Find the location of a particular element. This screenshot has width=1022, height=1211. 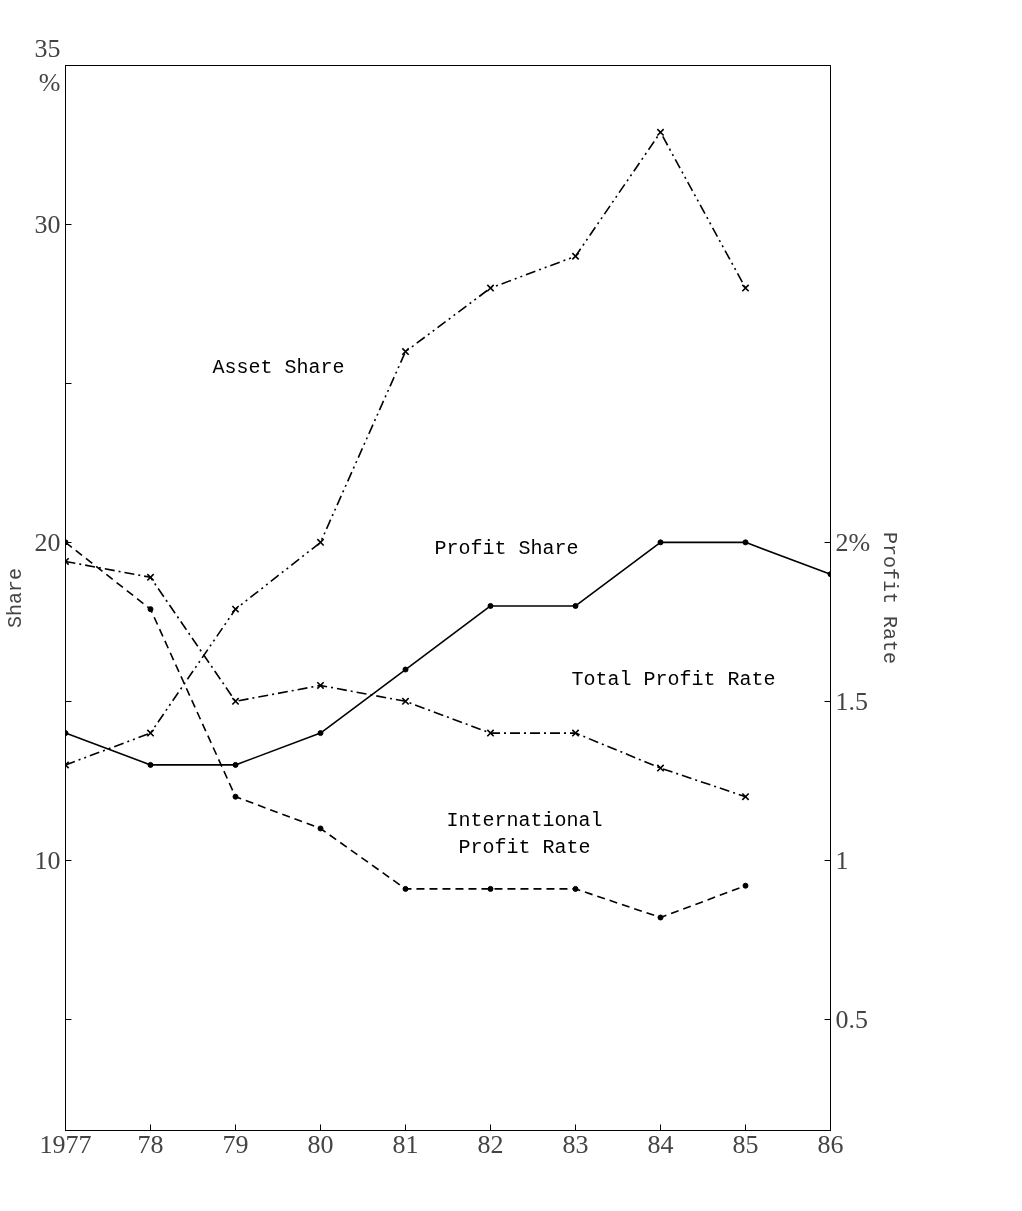

x-tick-label: 83 is located at coordinates (575, 1144).